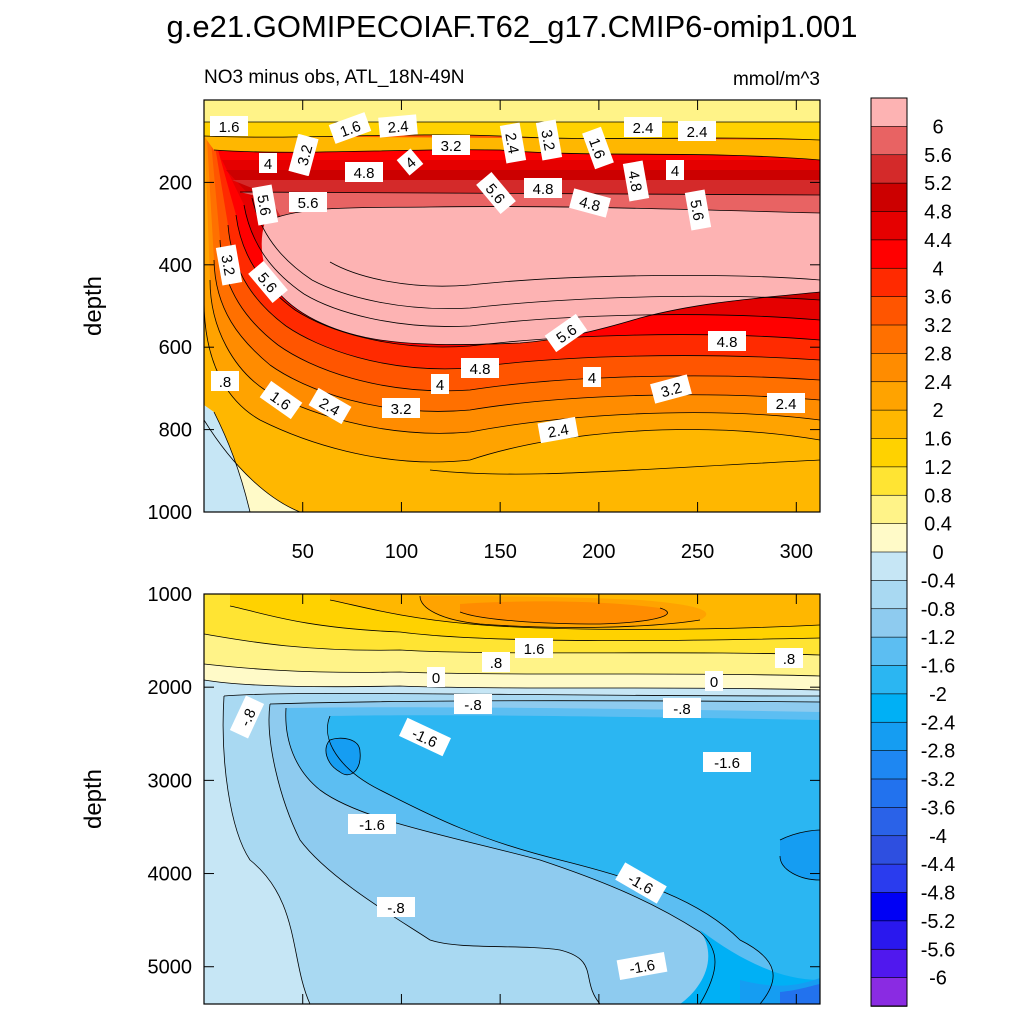  What do you see at coordinates (776, 79) in the screenshot?
I see `units-label: mmol/m^3` at bounding box center [776, 79].